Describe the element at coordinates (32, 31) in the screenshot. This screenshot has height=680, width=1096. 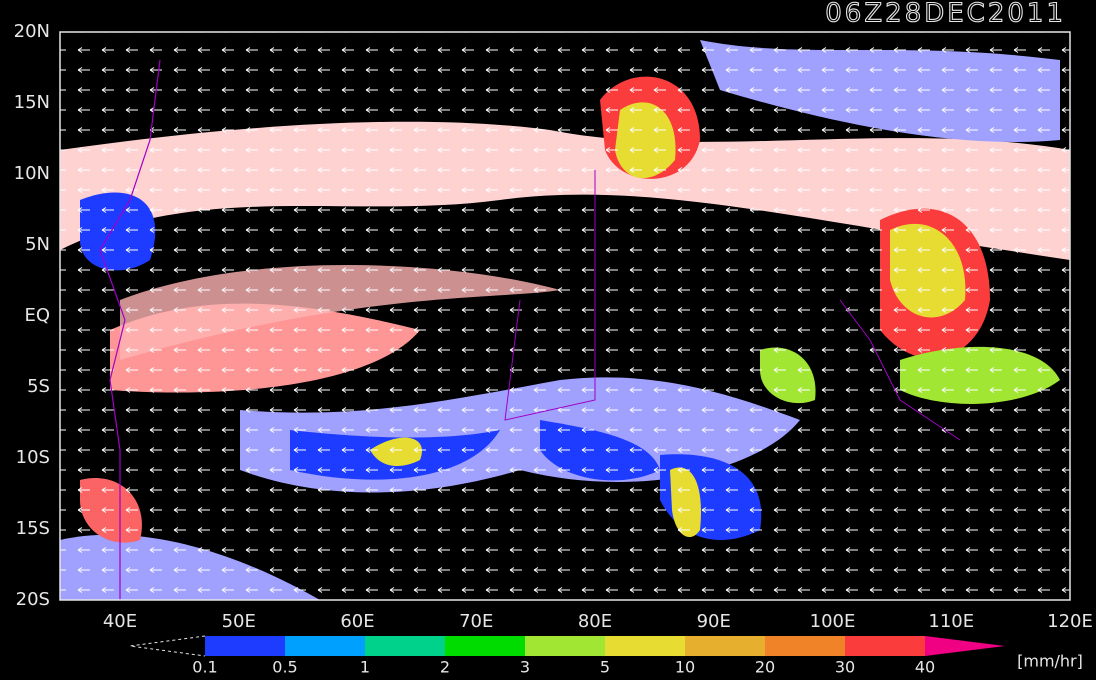
I see `lat-label: 20N` at that location.